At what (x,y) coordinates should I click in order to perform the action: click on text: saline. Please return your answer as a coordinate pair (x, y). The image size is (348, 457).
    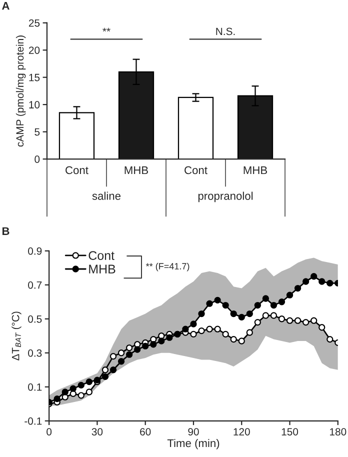
    Looking at the image, I should click on (106, 196).